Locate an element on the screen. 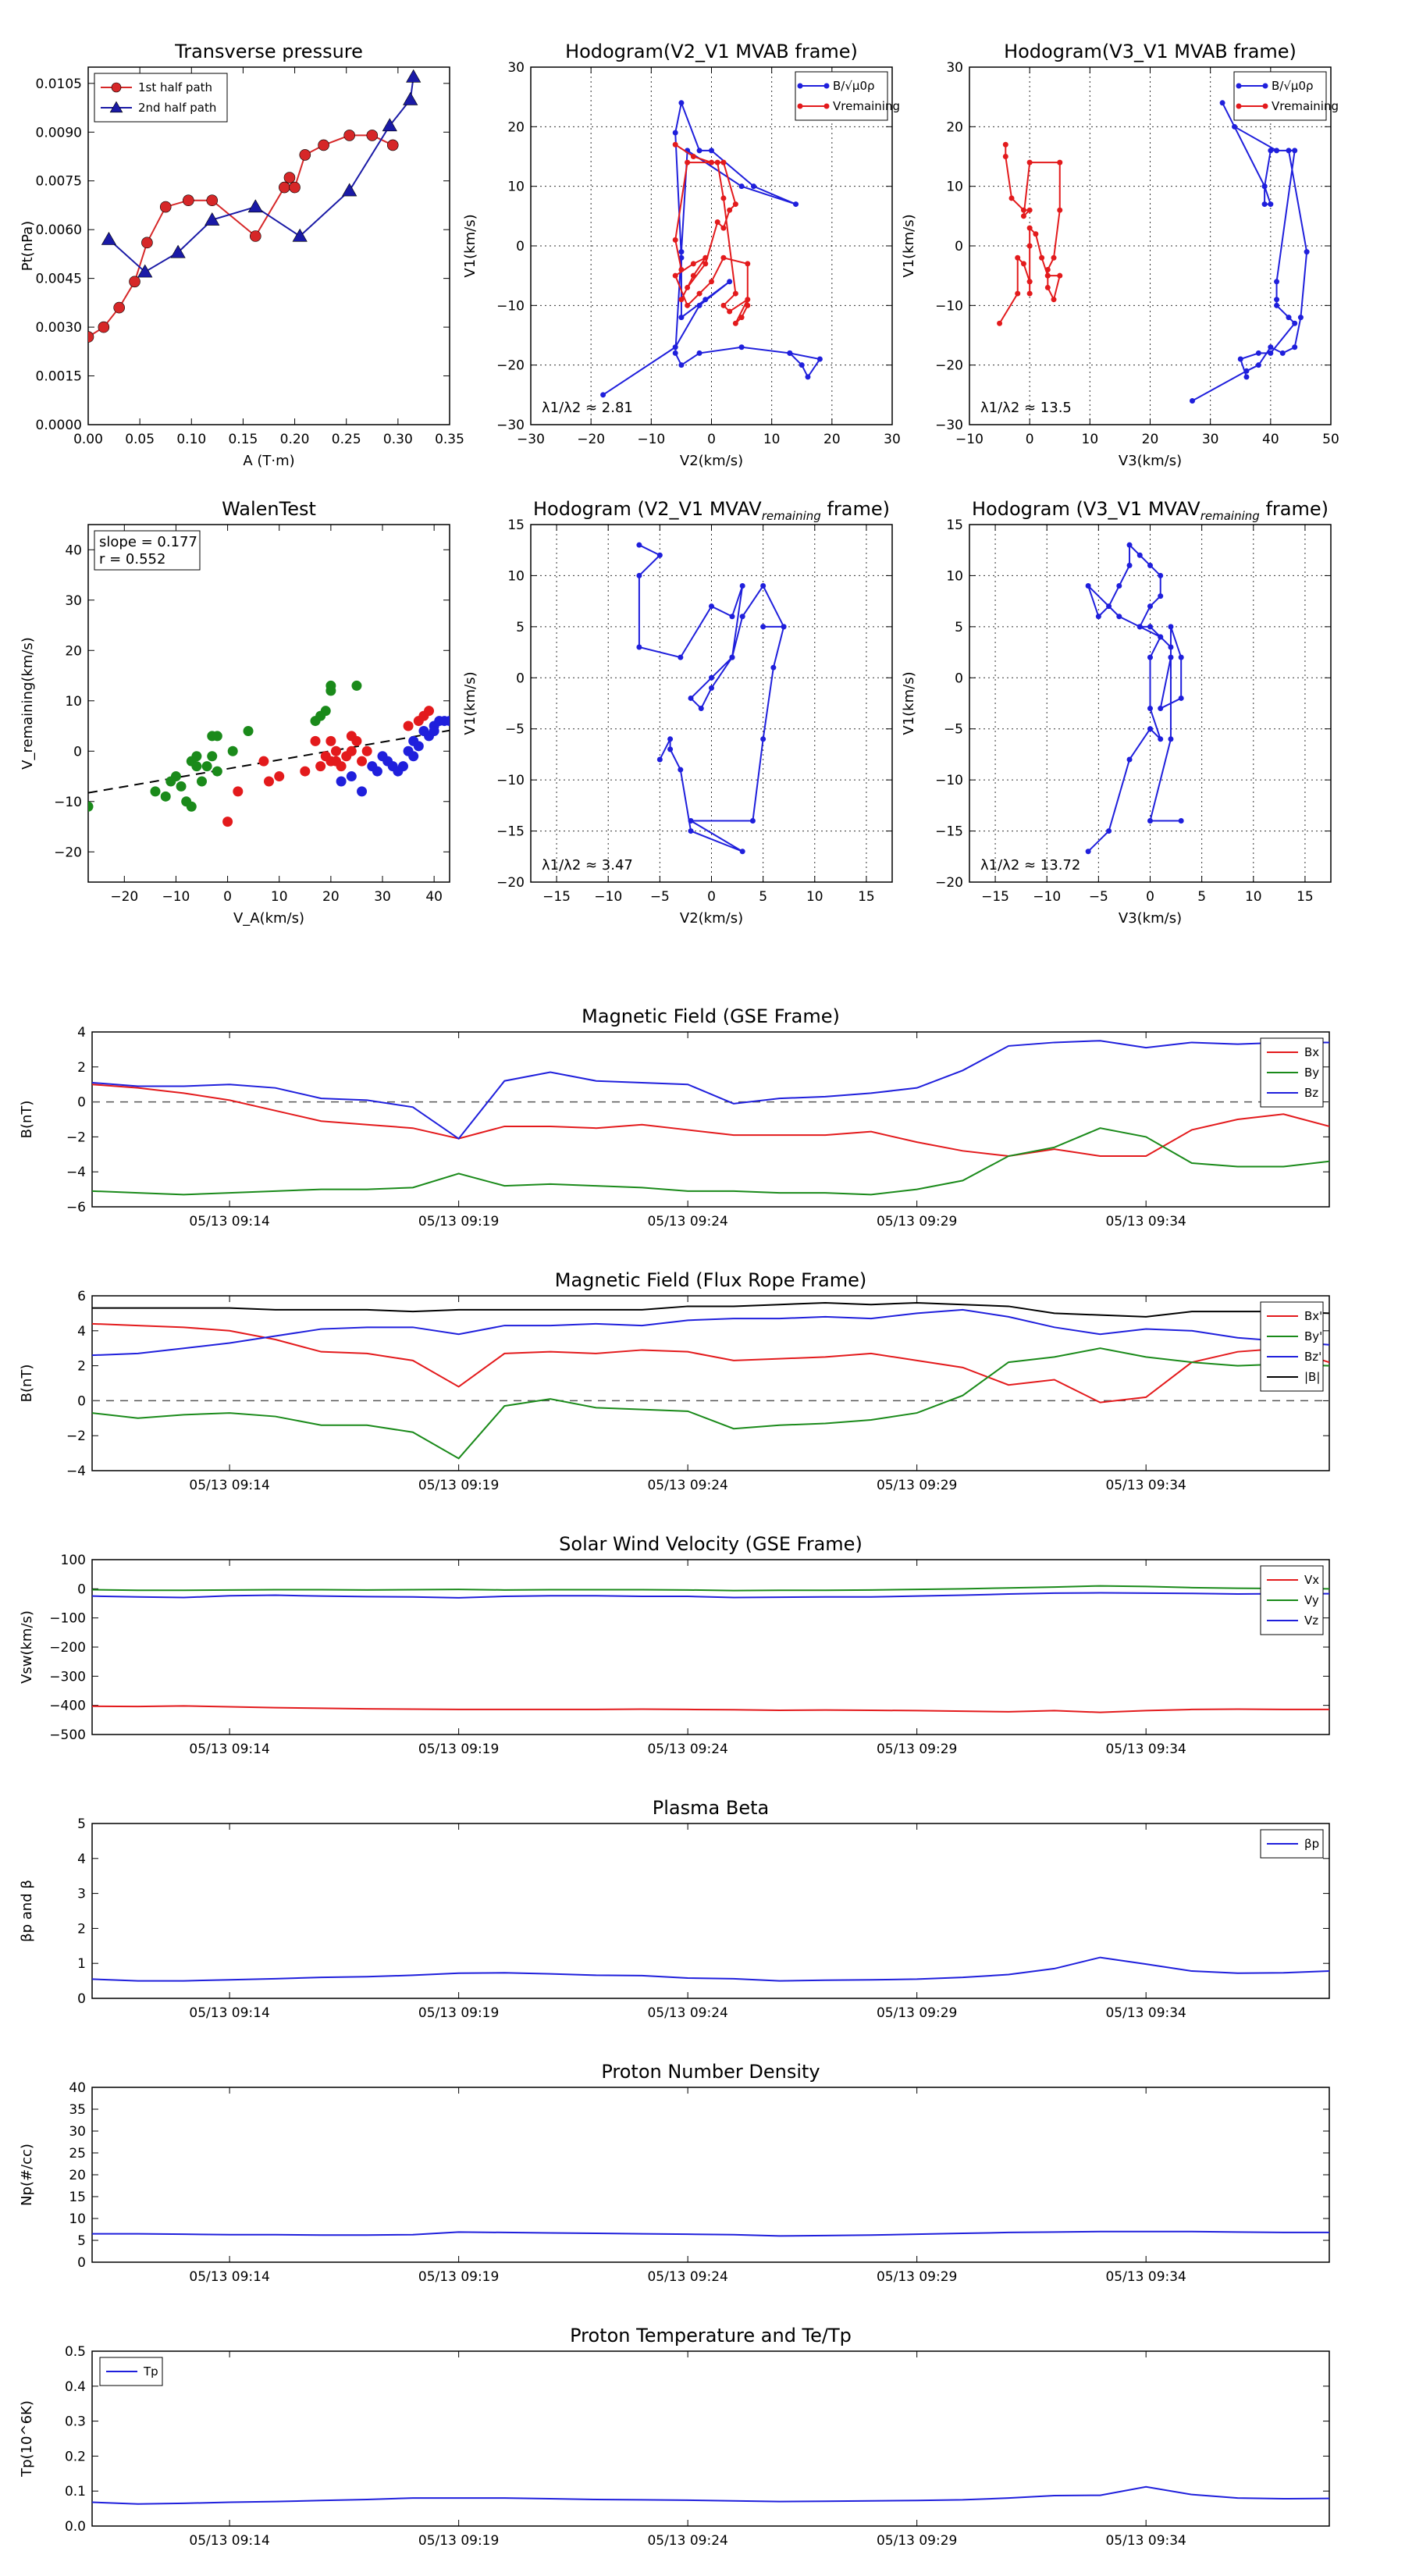 This screenshot has width=1405, height=2576. y-axis-label: V_remaining(km/s) is located at coordinates (28, 703).